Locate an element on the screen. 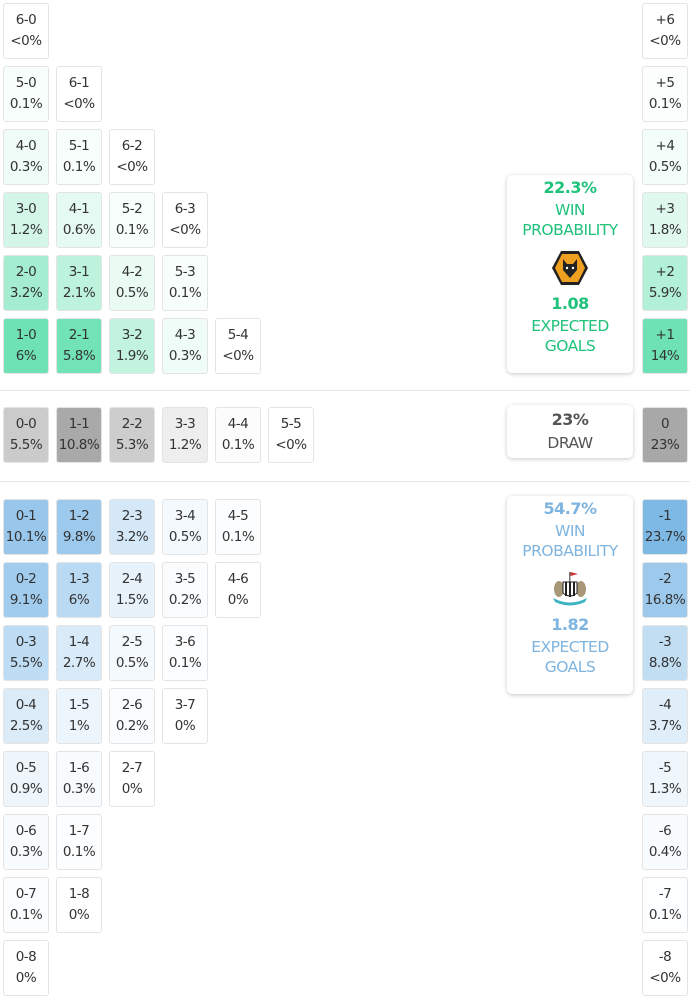 This screenshot has height=999, width=690. scoreline-cell: 6-1 <0% is located at coordinates (79, 94).